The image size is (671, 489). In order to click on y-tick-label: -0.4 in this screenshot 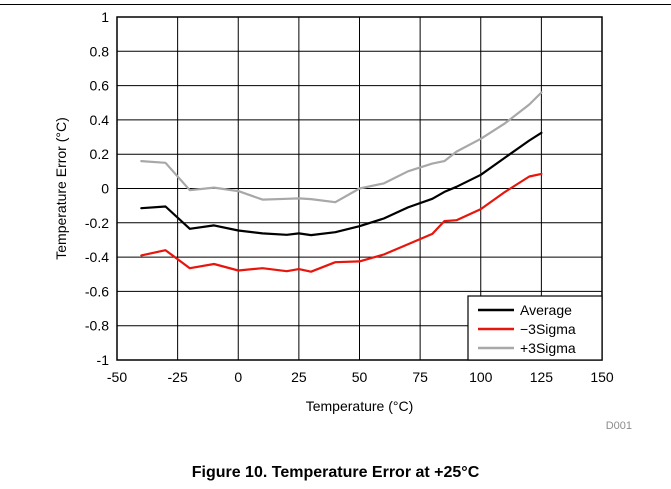, I will do `click(97, 257)`.